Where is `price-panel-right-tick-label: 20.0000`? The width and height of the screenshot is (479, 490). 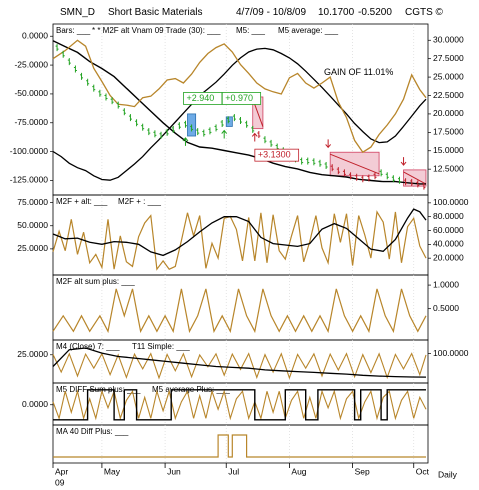
price-panel-right-tick-label: 20.0000 is located at coordinates (448, 113).